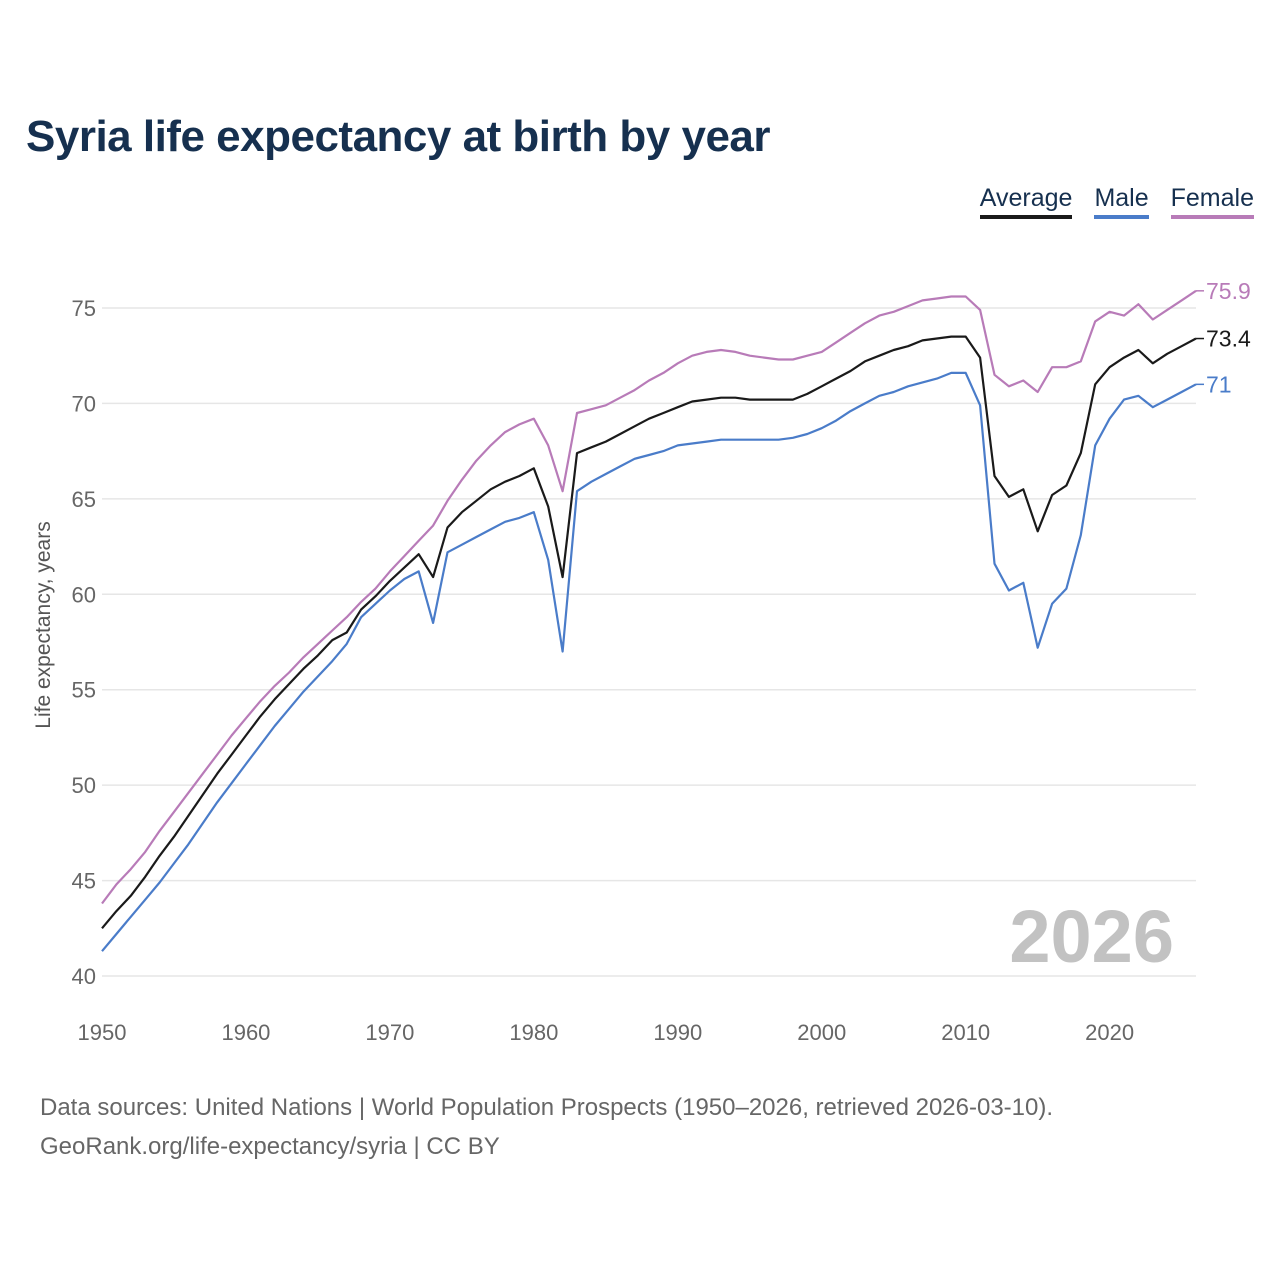  What do you see at coordinates (102, 1032) in the screenshot?
I see `x-tick-label: 1950` at bounding box center [102, 1032].